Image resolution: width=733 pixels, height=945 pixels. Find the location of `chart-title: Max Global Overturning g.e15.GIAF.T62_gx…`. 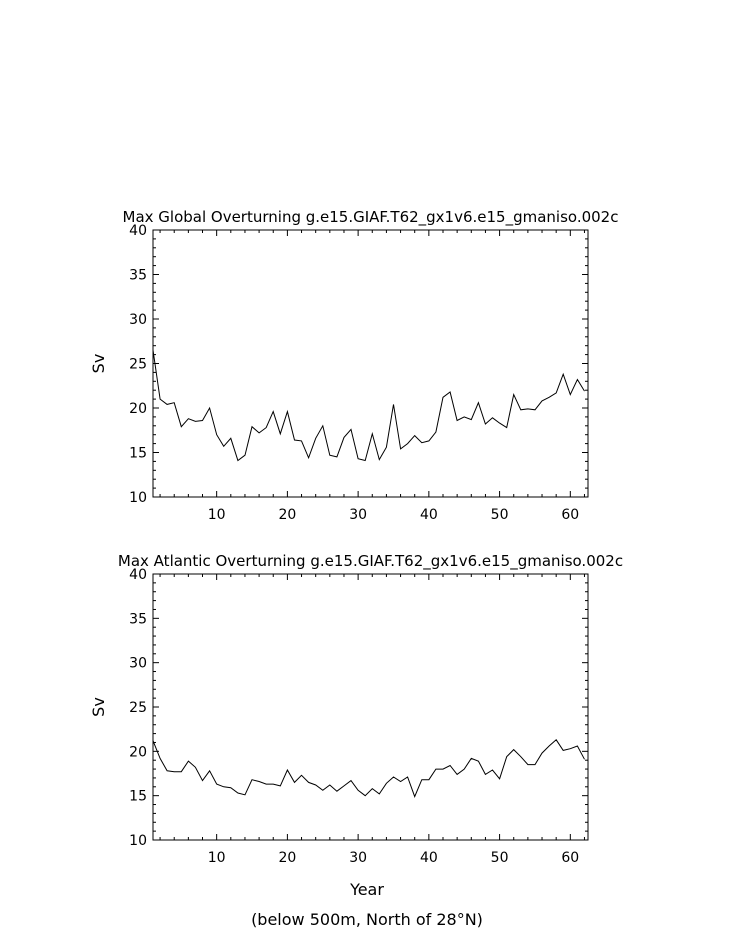

chart-title: Max Global Overturning g.e15.GIAF.T62_gx… is located at coordinates (371, 217).